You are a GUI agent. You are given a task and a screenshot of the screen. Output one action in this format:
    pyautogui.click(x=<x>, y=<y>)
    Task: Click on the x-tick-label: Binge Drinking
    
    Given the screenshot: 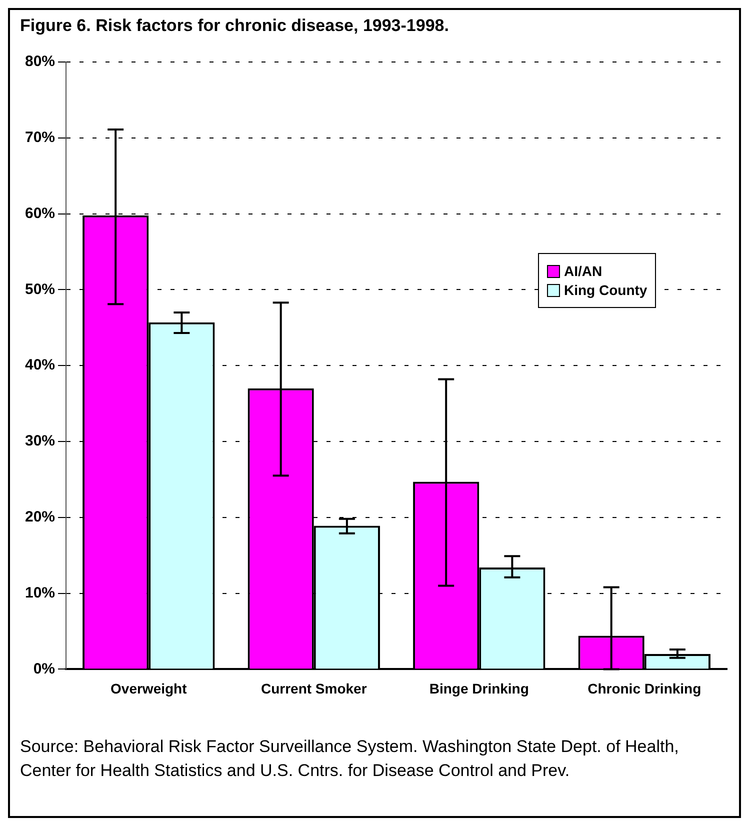 What is the action you would take?
    pyautogui.click(x=479, y=688)
    